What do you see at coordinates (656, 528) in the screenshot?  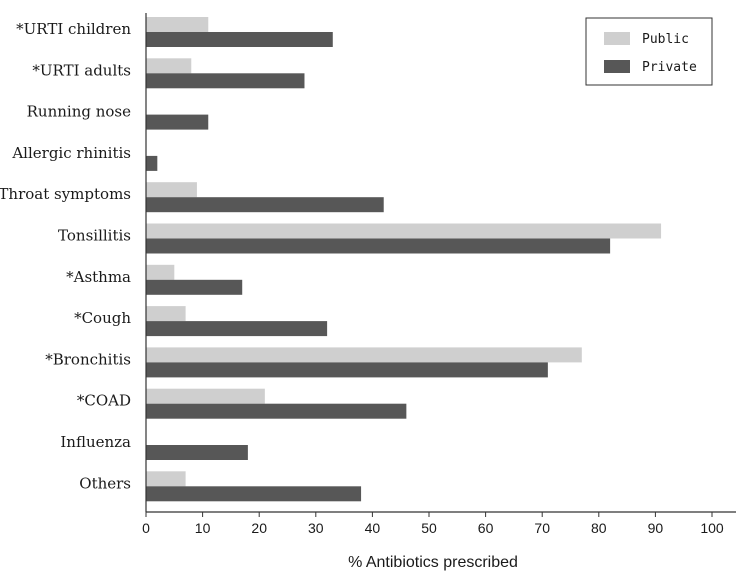 I see `x-tick-label: 90` at bounding box center [656, 528].